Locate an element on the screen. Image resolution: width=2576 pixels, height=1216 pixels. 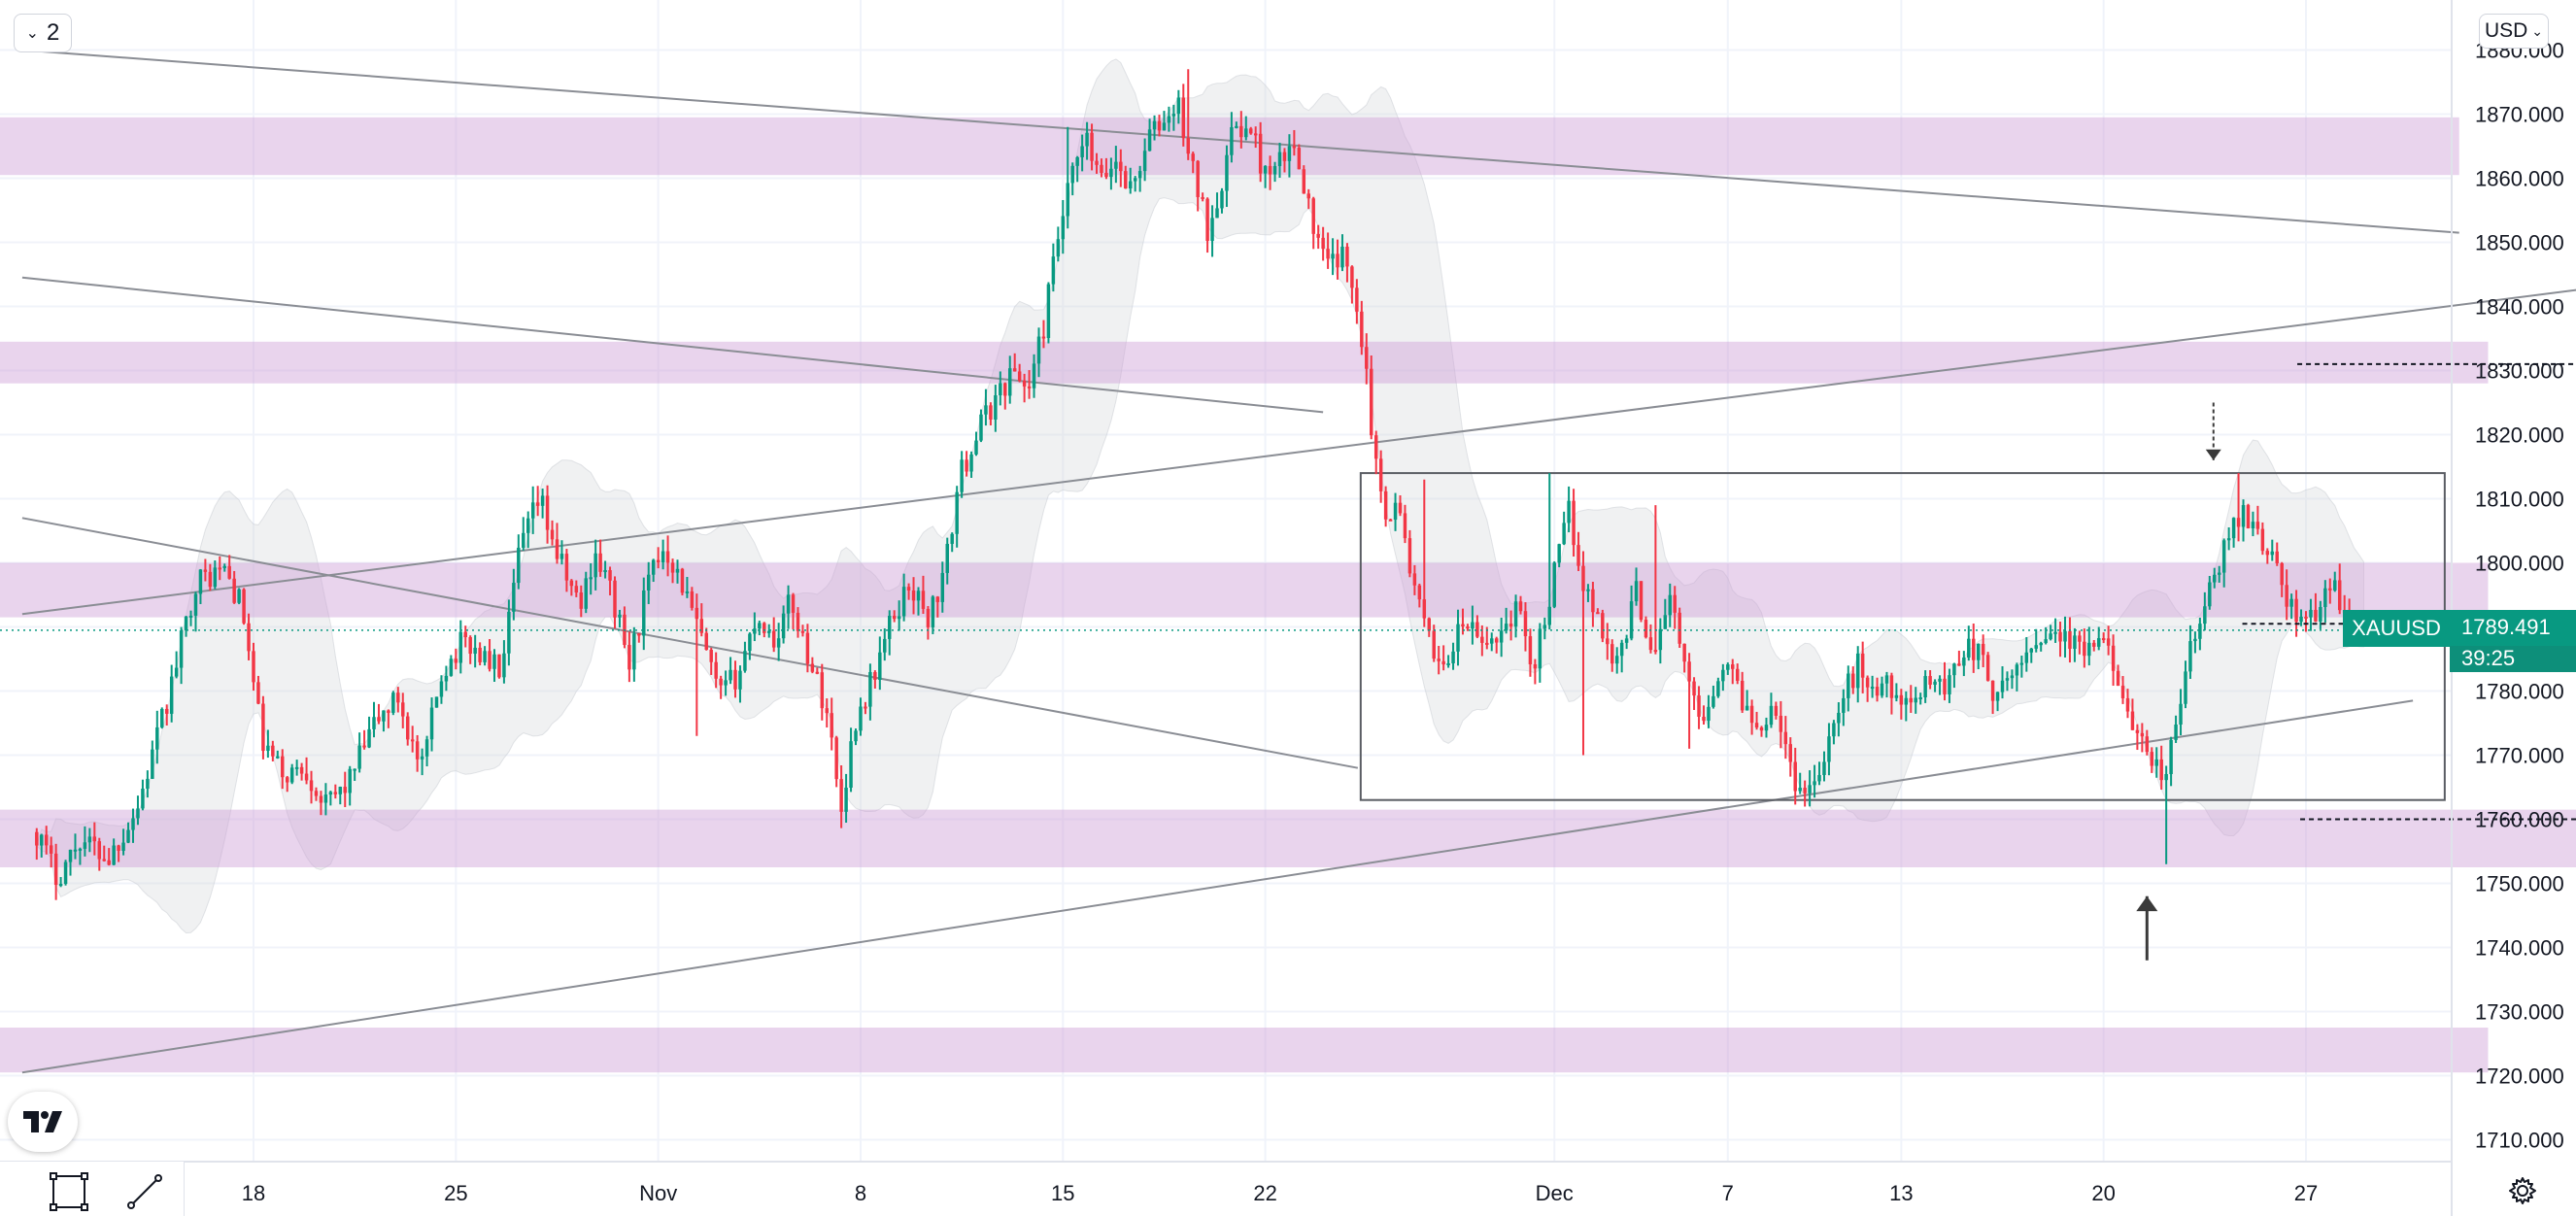
interval-selector: ⌄ 2 is located at coordinates (43, 33).